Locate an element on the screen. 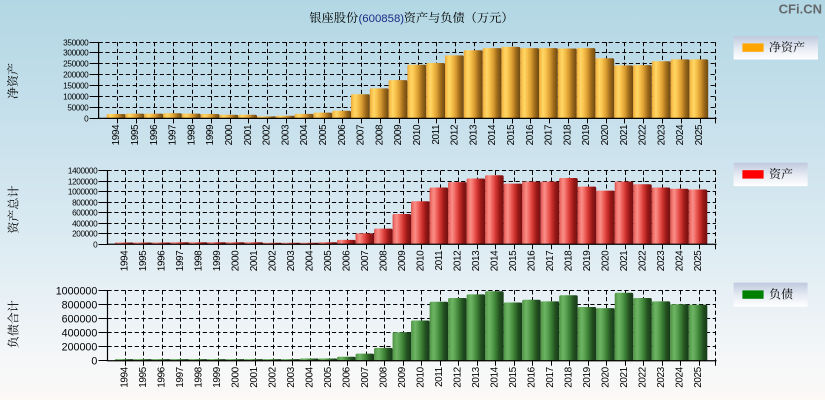  svg-text: 2013 is located at coordinates (476, 260).